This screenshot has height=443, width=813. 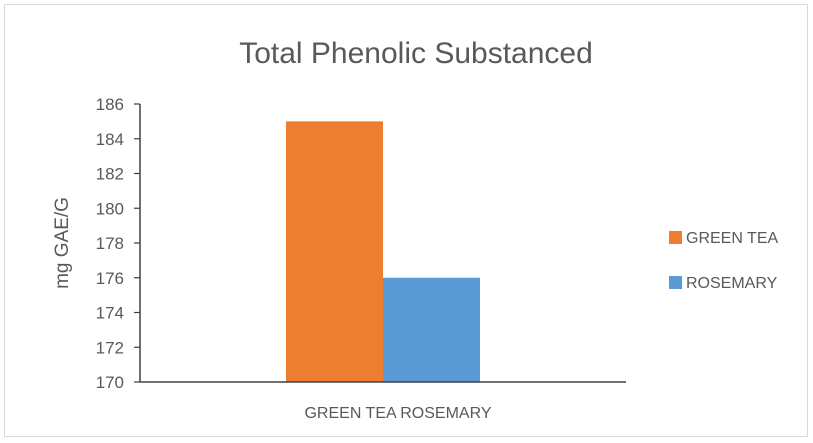 What do you see at coordinates (431, 329) in the screenshot?
I see `bar-rosemary` at bounding box center [431, 329].